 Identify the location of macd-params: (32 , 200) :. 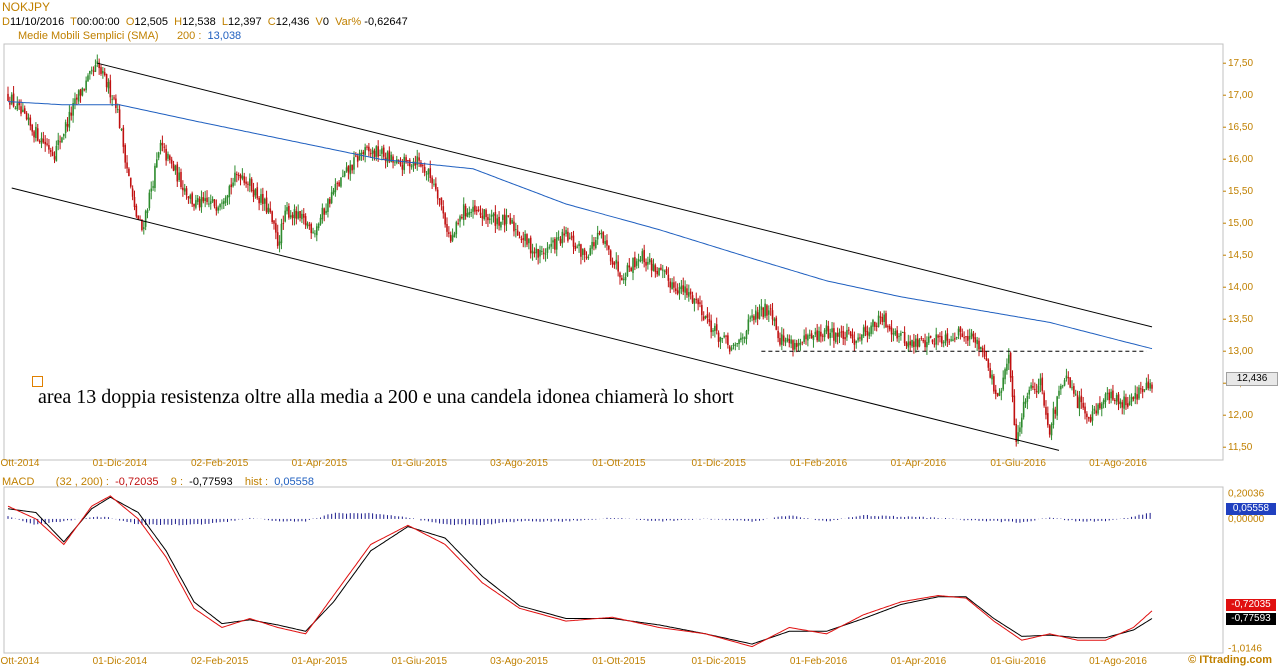
(82, 482).